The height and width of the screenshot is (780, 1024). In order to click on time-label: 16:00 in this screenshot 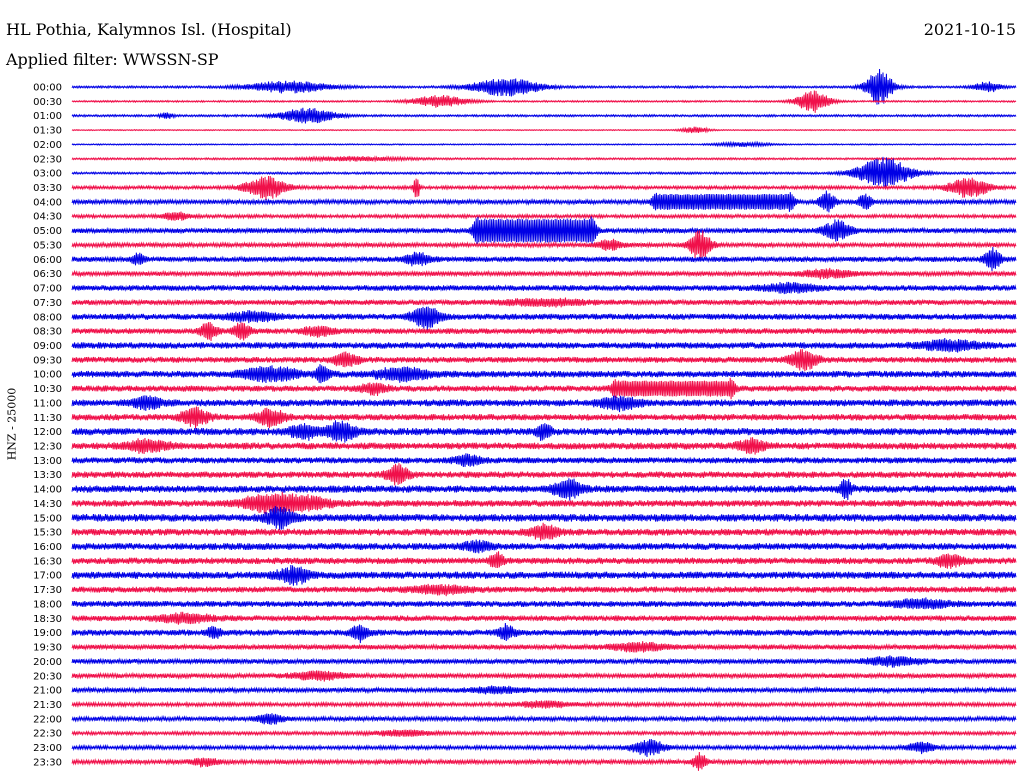, I will do `click(47, 547)`.